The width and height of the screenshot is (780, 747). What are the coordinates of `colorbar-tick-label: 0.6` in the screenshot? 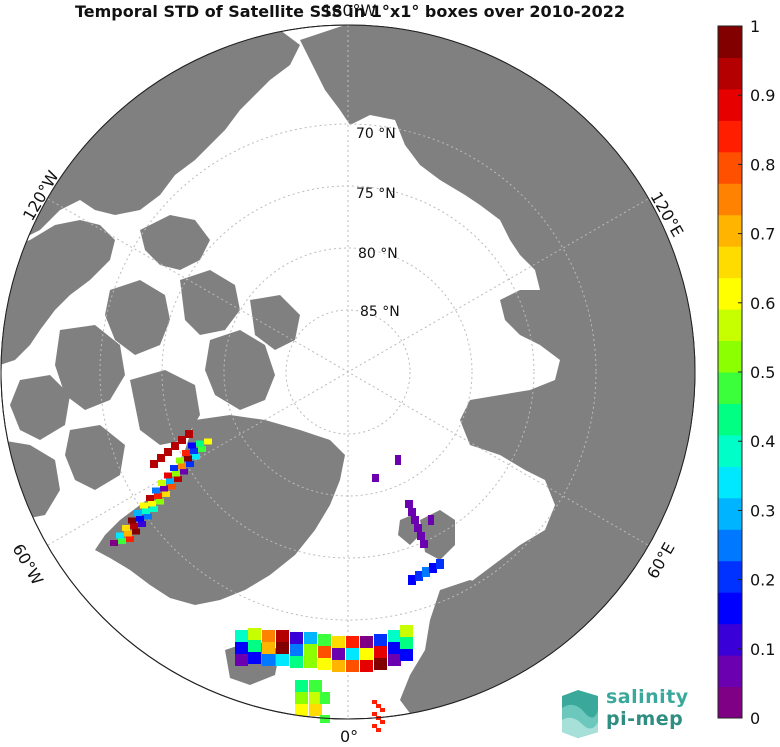 It's located at (762, 303).